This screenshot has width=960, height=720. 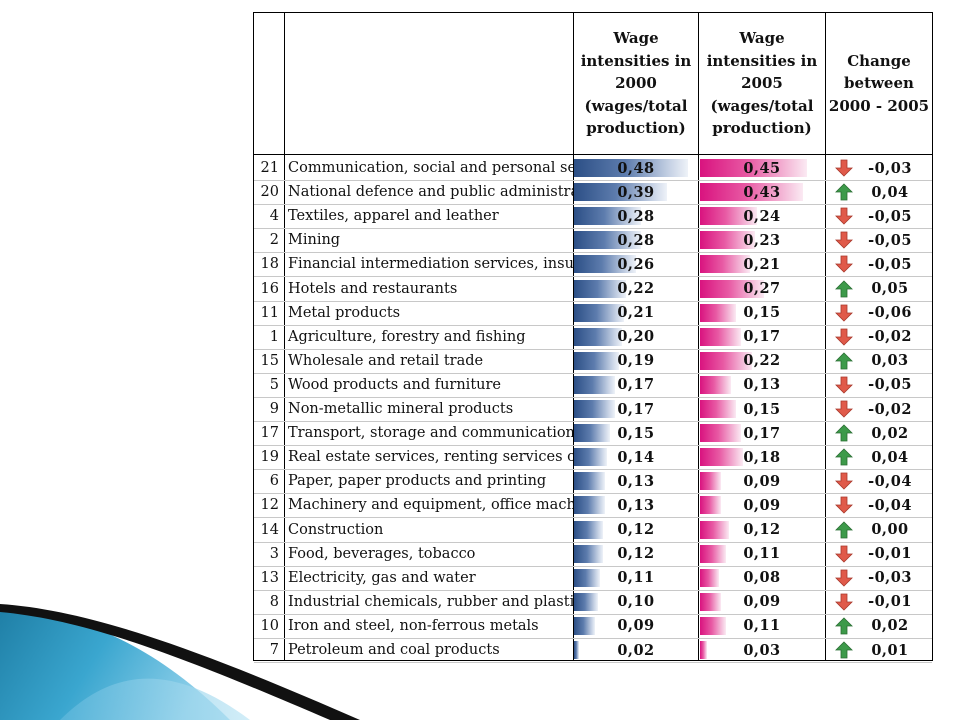 I want to click on row-code: 11, so click(x=269, y=312).